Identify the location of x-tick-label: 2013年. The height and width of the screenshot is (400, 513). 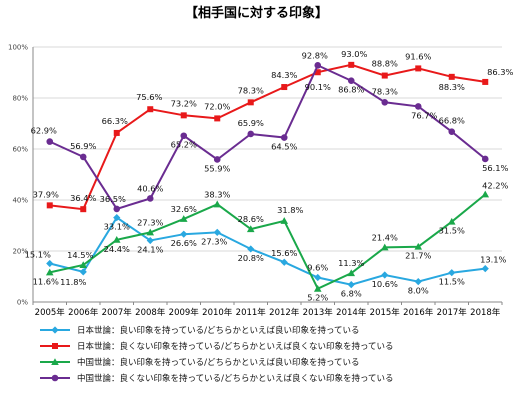
(318, 312).